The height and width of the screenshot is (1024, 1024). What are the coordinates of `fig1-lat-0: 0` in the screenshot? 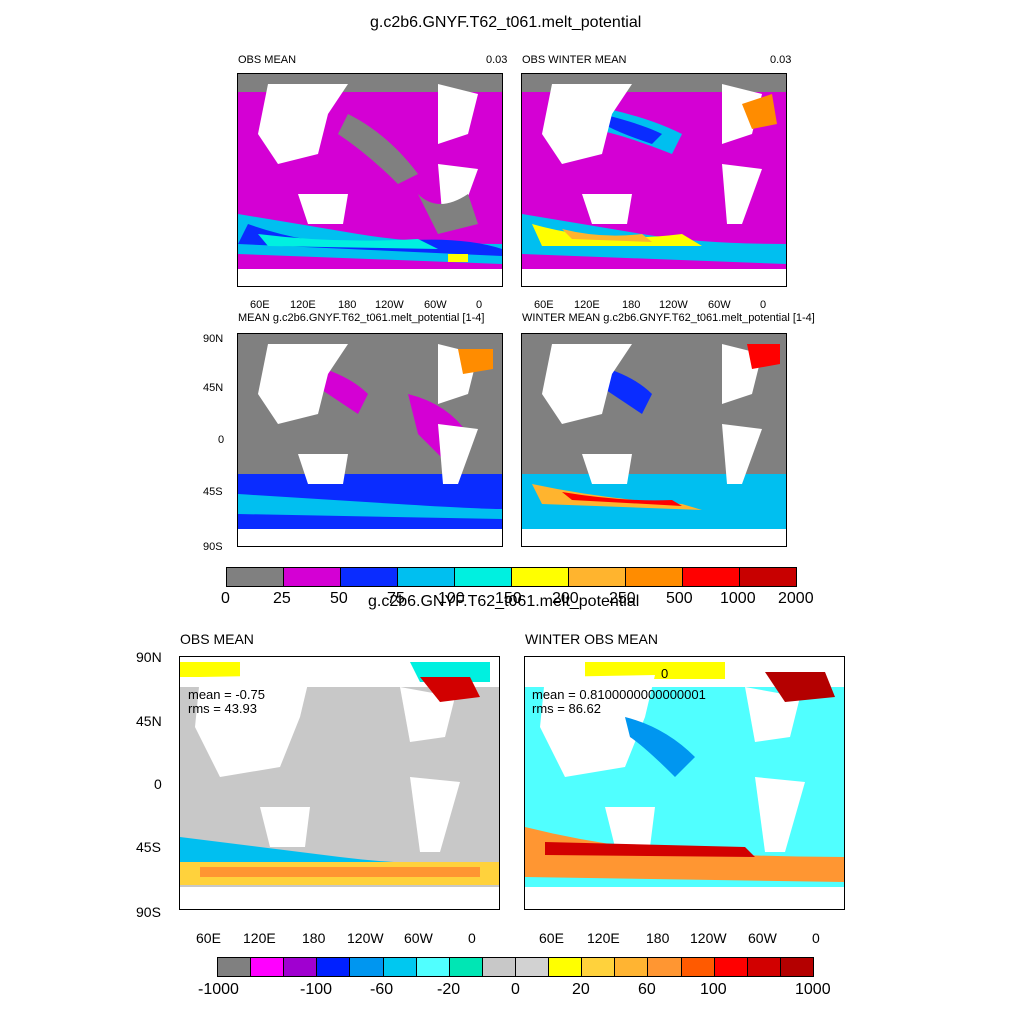 It's located at (221, 440).